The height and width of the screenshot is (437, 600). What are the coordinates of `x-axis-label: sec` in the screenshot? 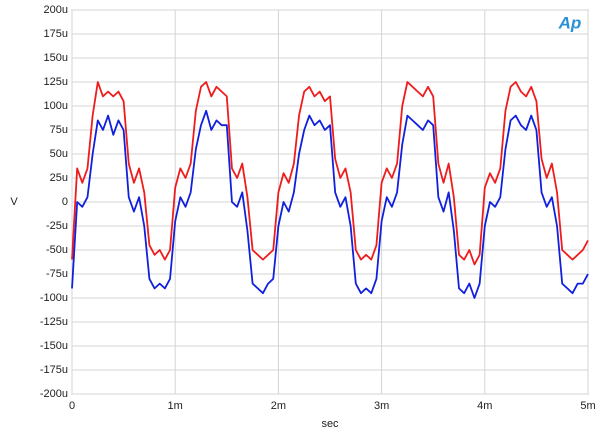 It's located at (330, 424).